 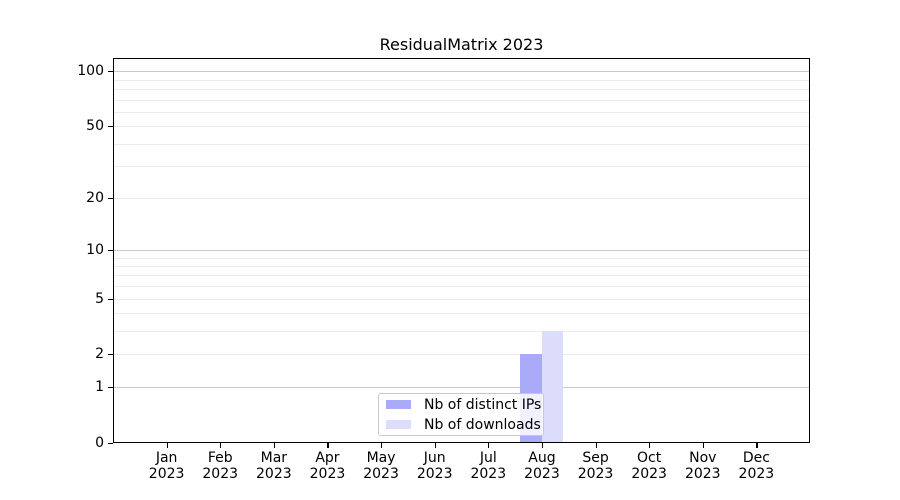 I want to click on x-tick-label: May 2023, so click(x=381, y=466).